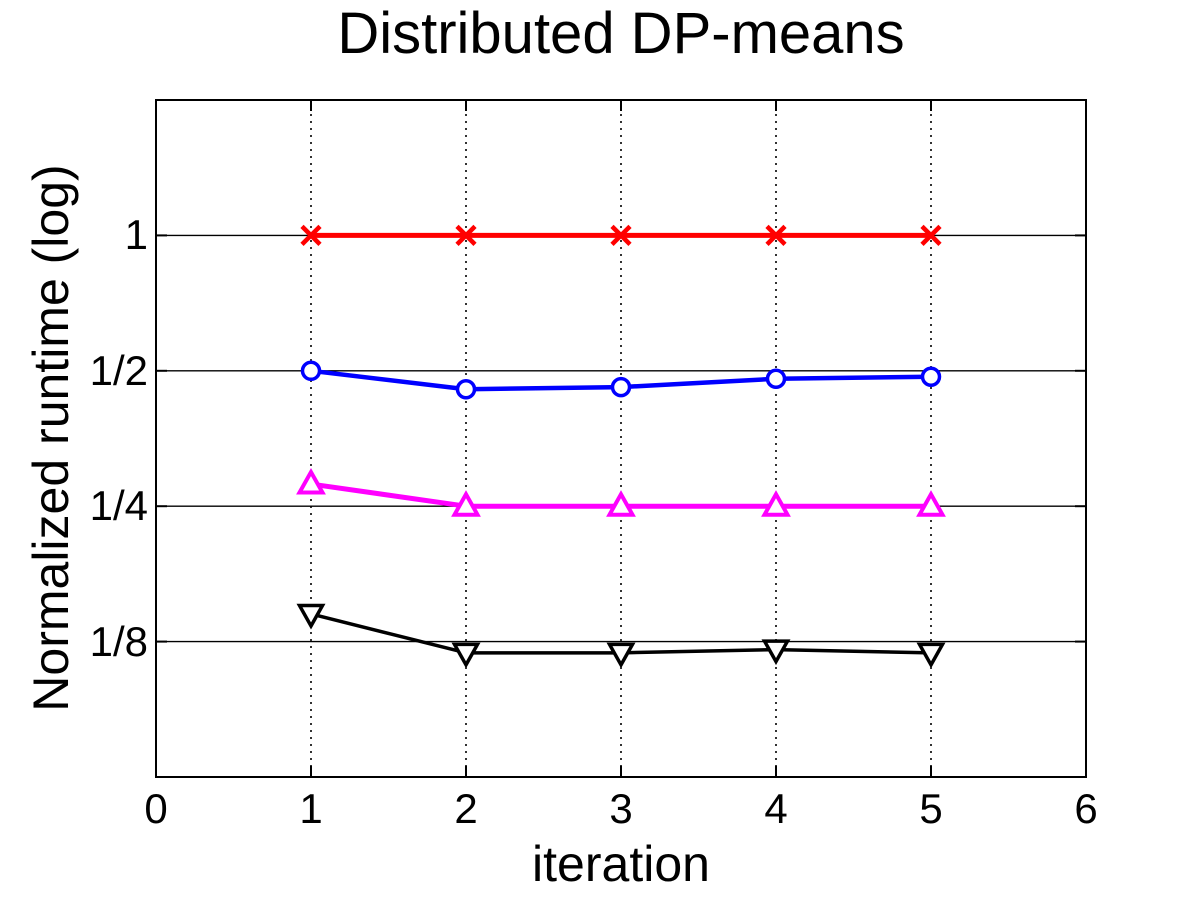  Describe the element at coordinates (931, 808) in the screenshot. I see `x-tick-label: 5` at that location.